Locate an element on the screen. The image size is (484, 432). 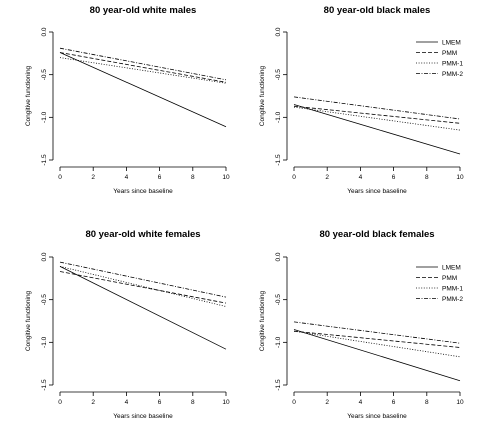
chart-title: 80 year-old black males is located at coordinates (377, 10).